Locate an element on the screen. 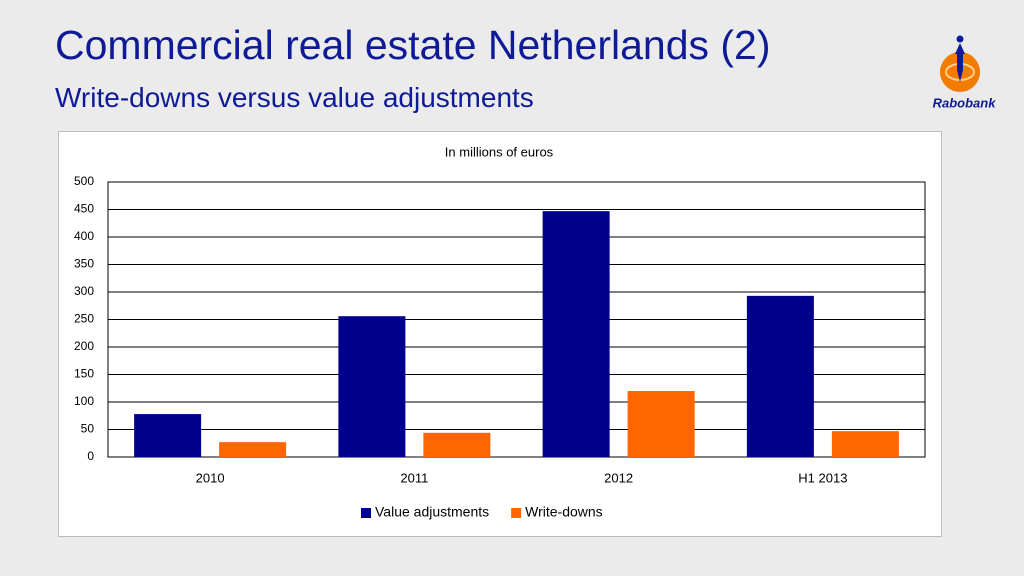 The width and height of the screenshot is (1024, 576). legend-label: Write-downs is located at coordinates (564, 512).